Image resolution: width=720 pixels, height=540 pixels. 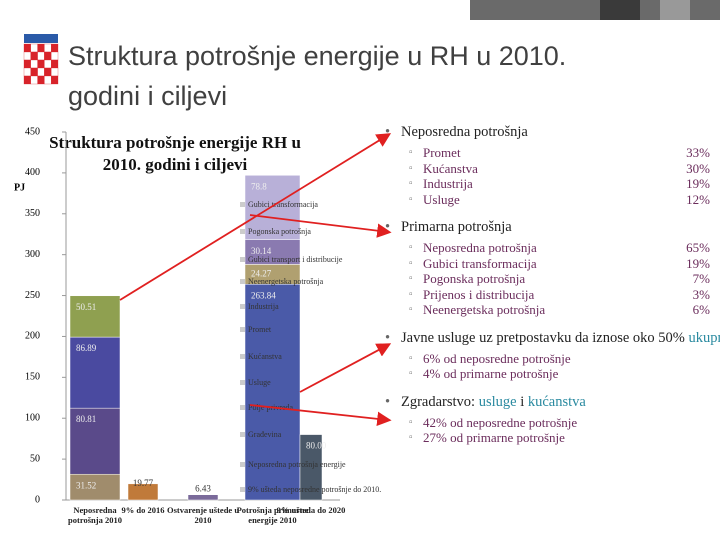 What do you see at coordinates (497, 401) in the screenshot?
I see `bullet-text: usluge` at bounding box center [497, 401].